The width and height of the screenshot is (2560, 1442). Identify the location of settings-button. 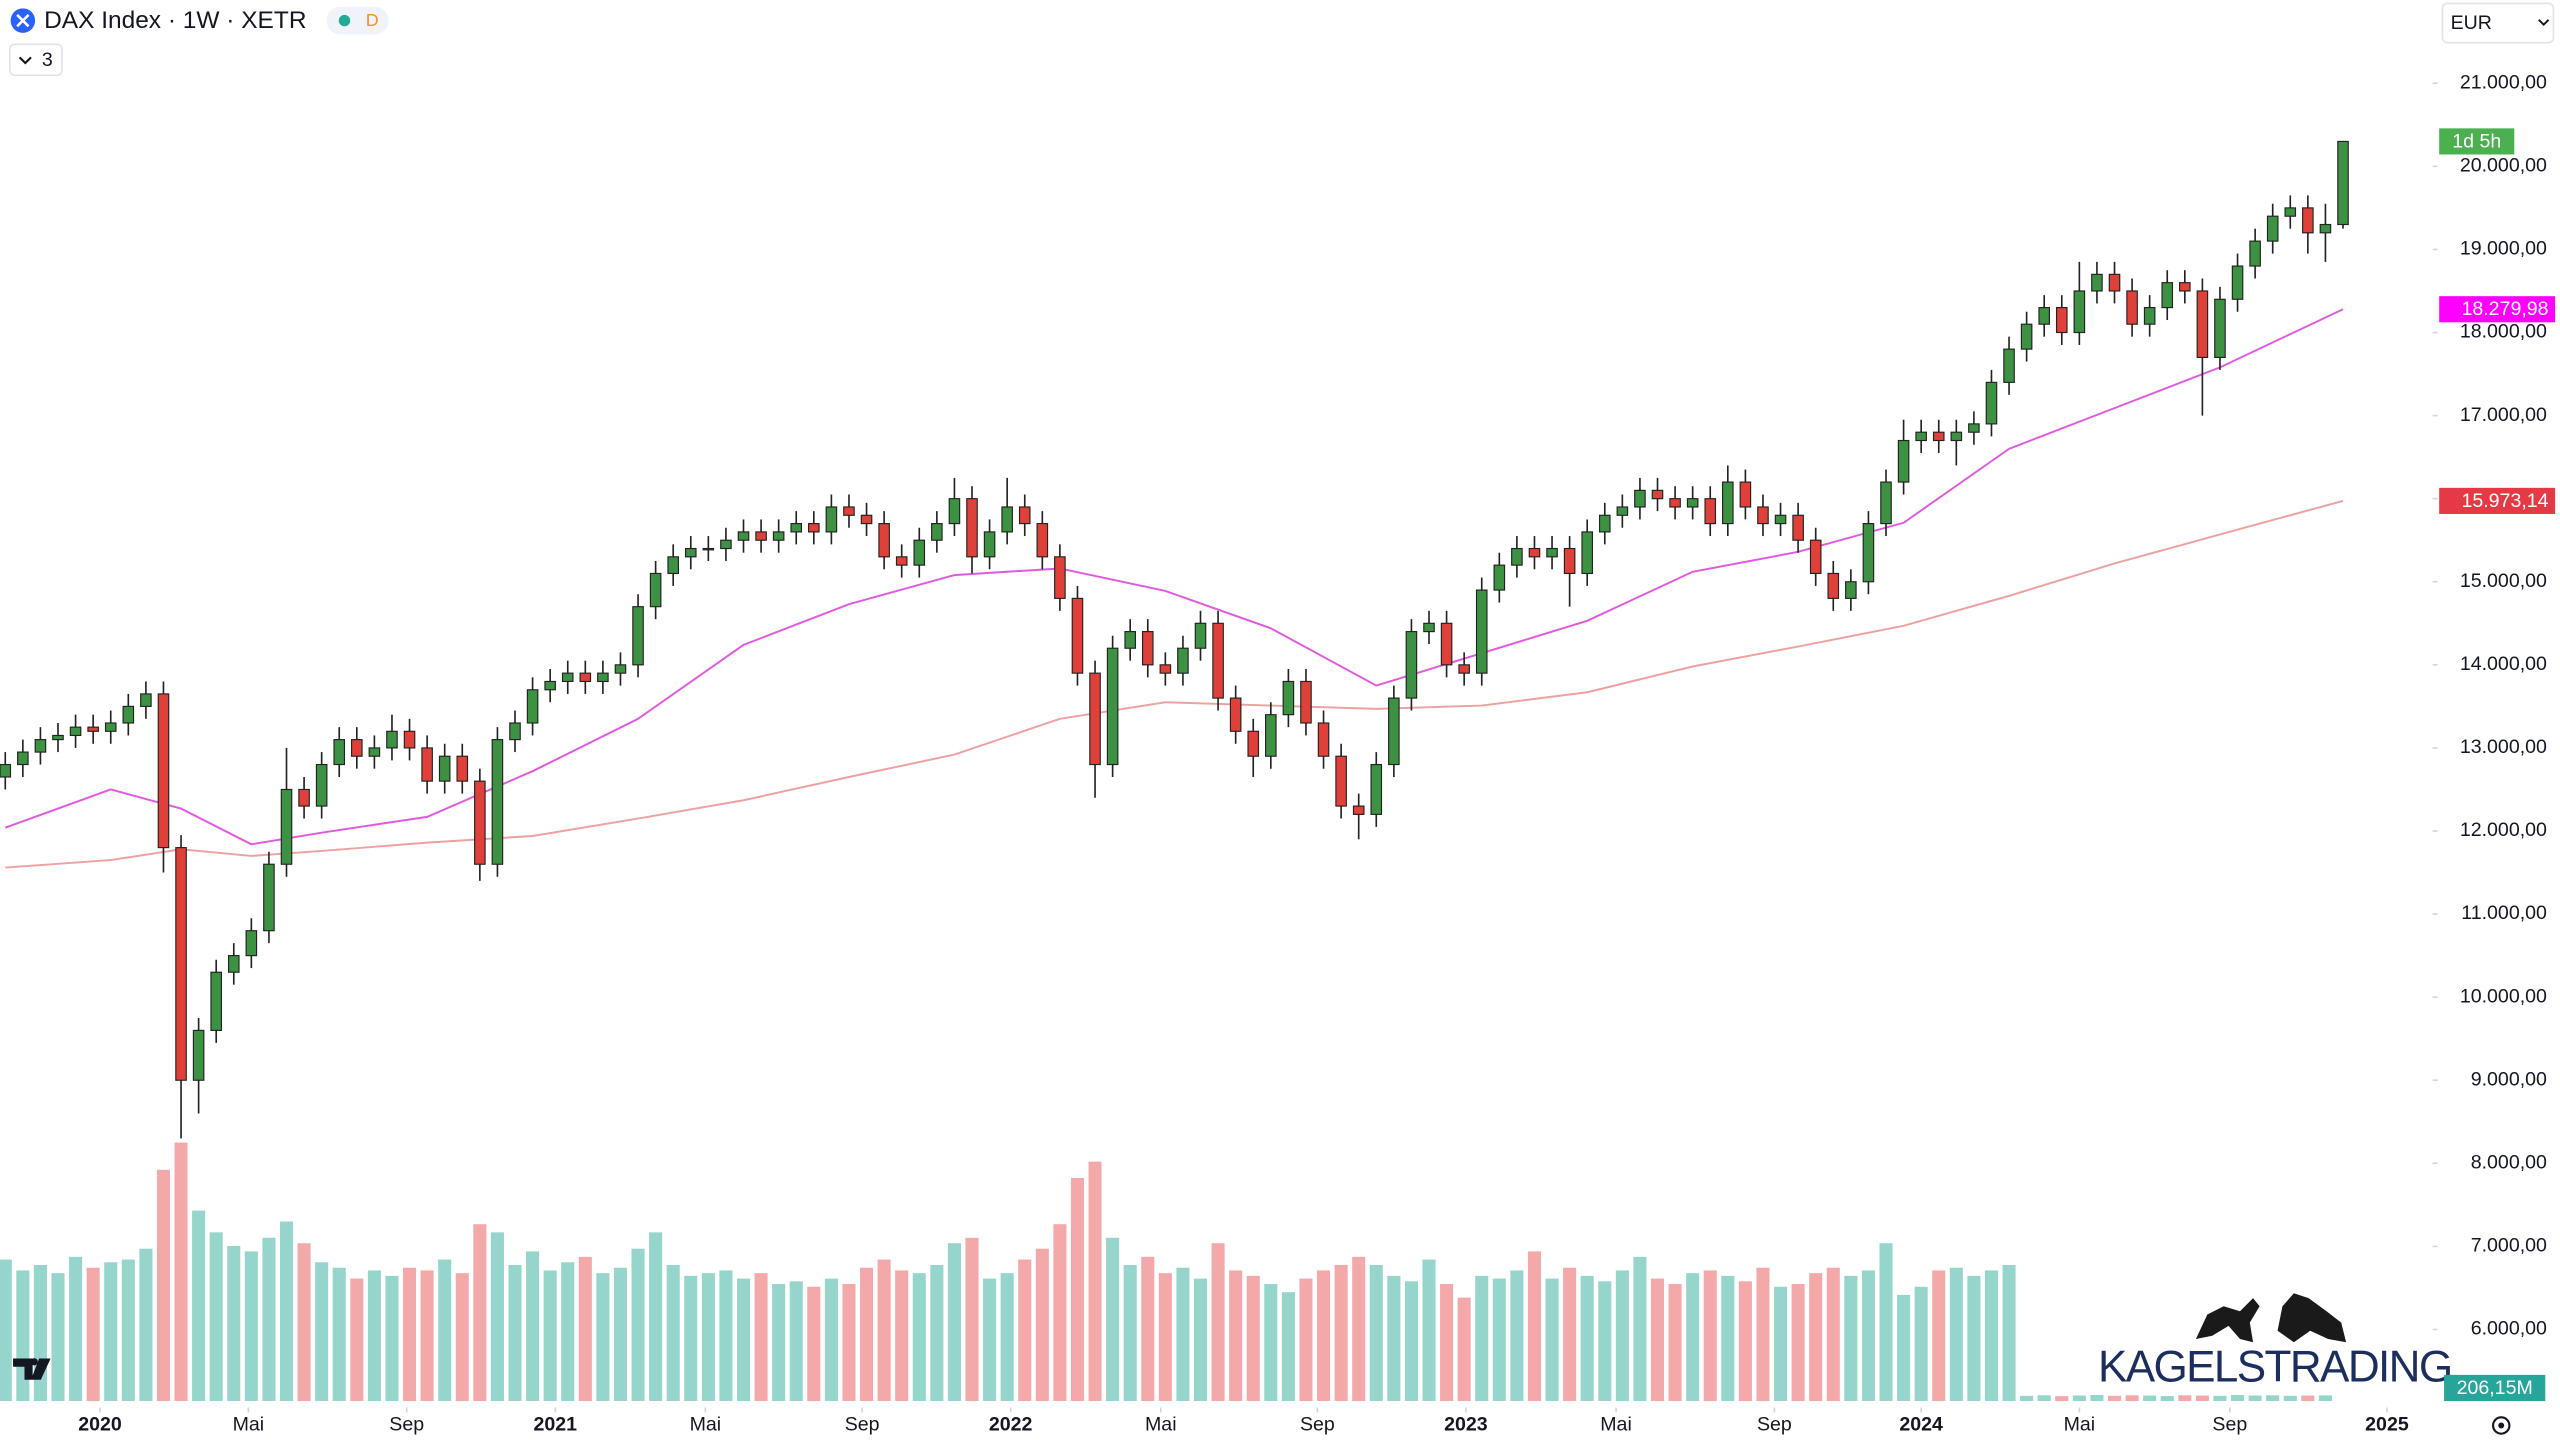
(2501, 1425).